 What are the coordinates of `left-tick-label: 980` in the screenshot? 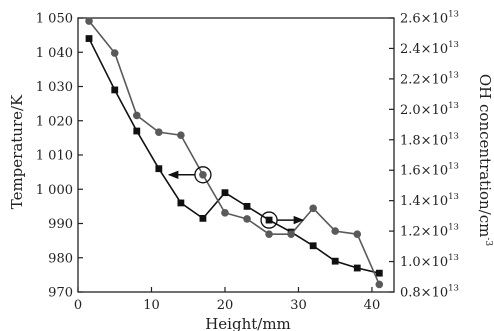 It's located at (60, 258).